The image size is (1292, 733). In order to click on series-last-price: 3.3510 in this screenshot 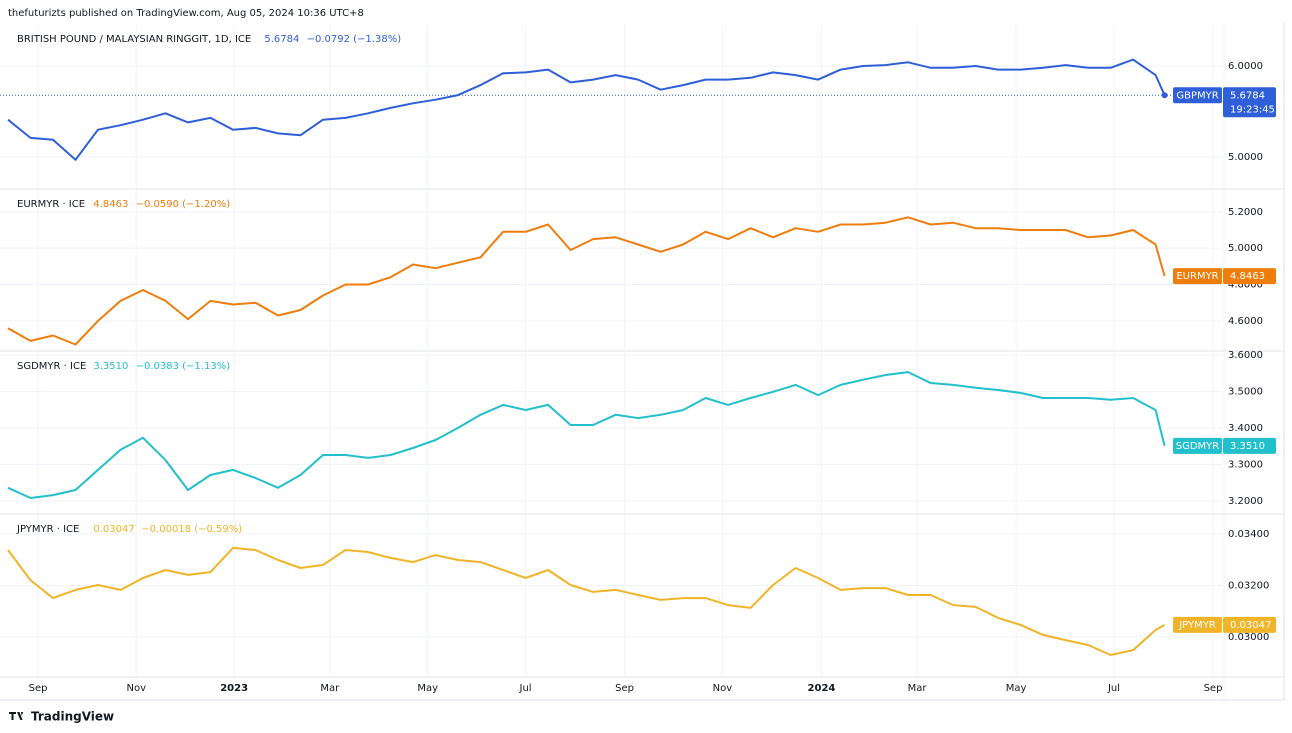, I will do `click(110, 366)`.